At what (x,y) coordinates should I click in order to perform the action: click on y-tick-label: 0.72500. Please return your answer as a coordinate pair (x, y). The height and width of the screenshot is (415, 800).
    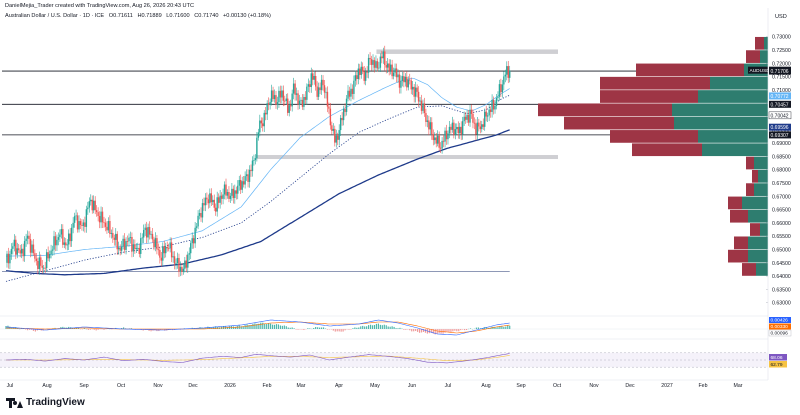
    Looking at the image, I should click on (781, 51).